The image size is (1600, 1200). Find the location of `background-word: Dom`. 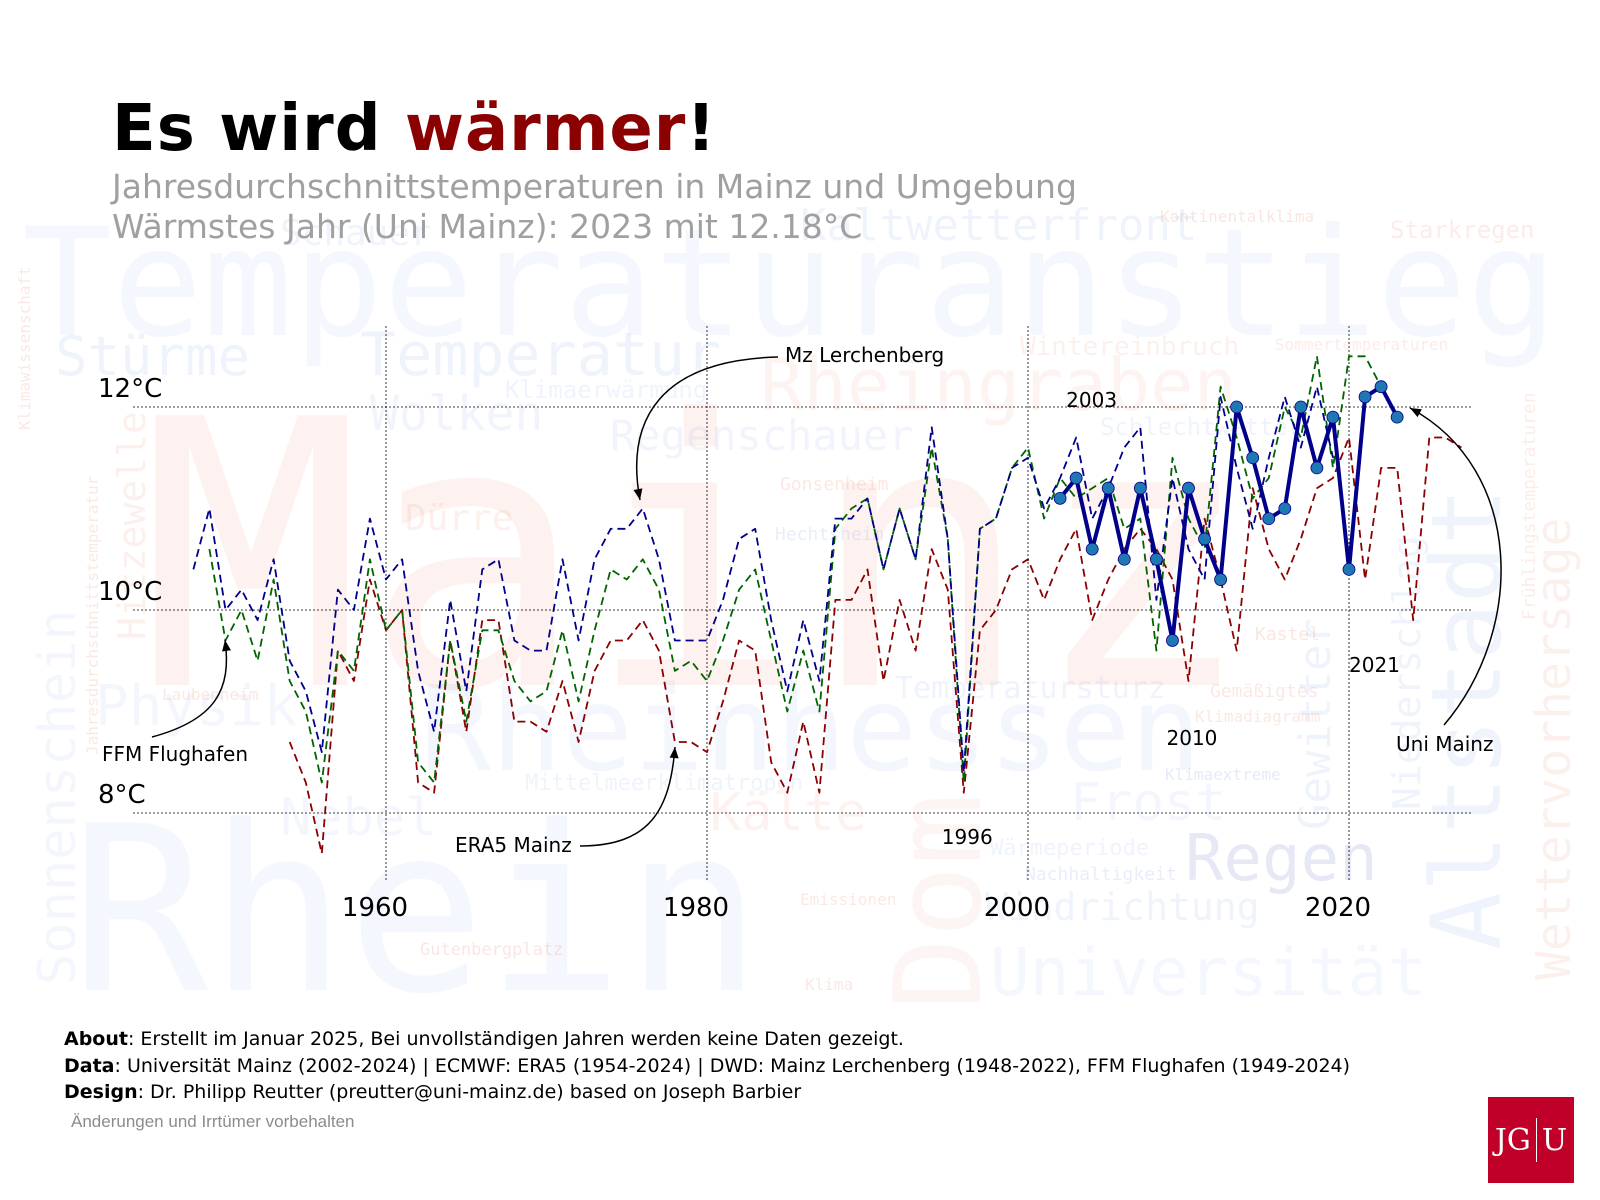

background-word: Dom is located at coordinates (939, 901).